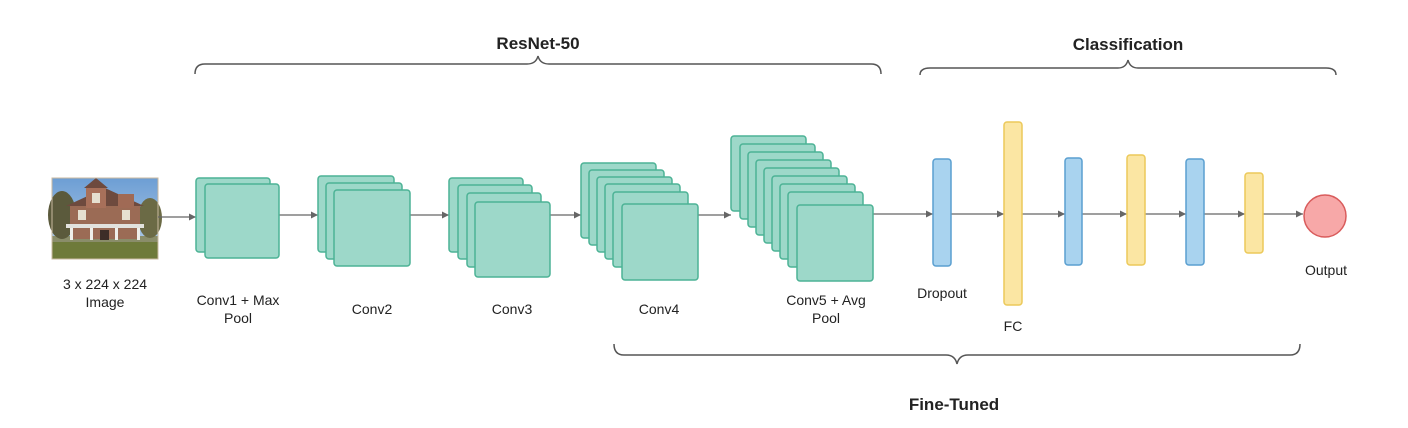 This screenshot has width=1408, height=428. I want to click on output-label: Output, so click(1326, 270).